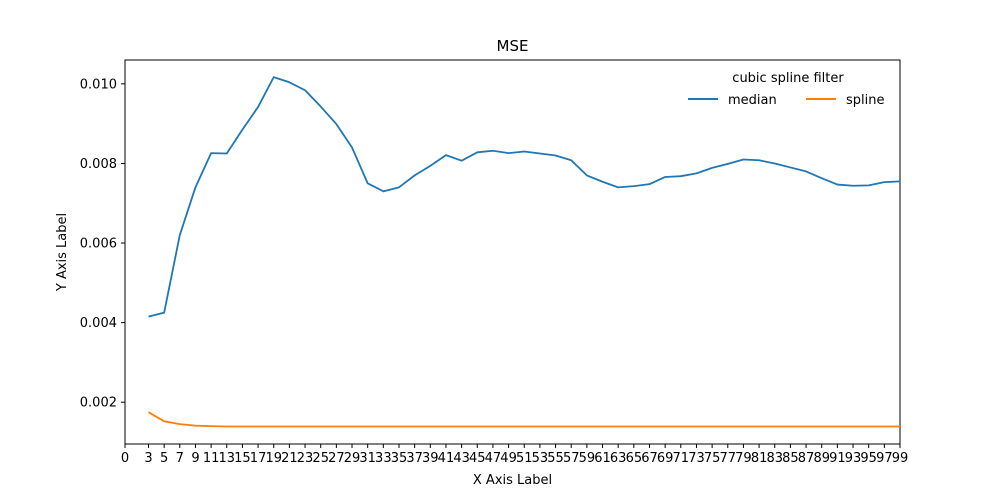 This screenshot has width=1000, height=500. Describe the element at coordinates (98, 403) in the screenshot. I see `y-tick-label: 0.002` at that location.